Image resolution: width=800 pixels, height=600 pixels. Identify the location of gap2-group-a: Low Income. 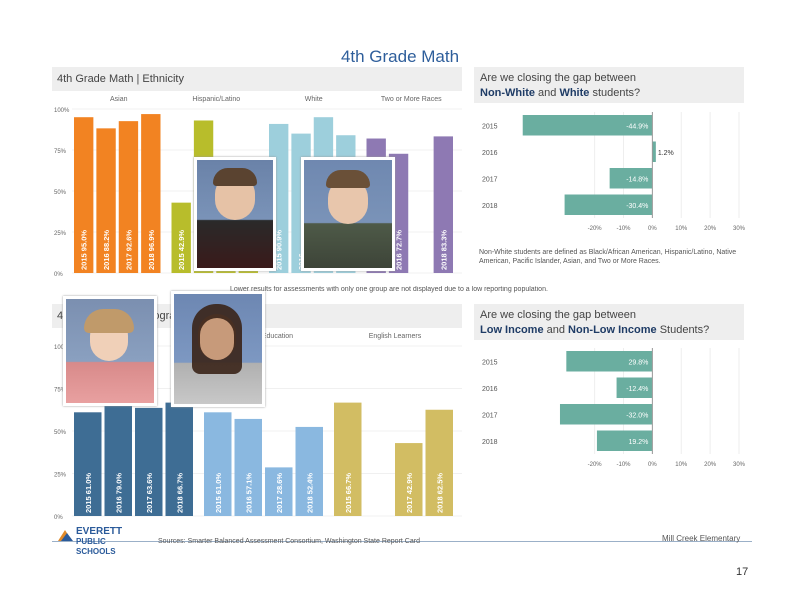
(512, 330).